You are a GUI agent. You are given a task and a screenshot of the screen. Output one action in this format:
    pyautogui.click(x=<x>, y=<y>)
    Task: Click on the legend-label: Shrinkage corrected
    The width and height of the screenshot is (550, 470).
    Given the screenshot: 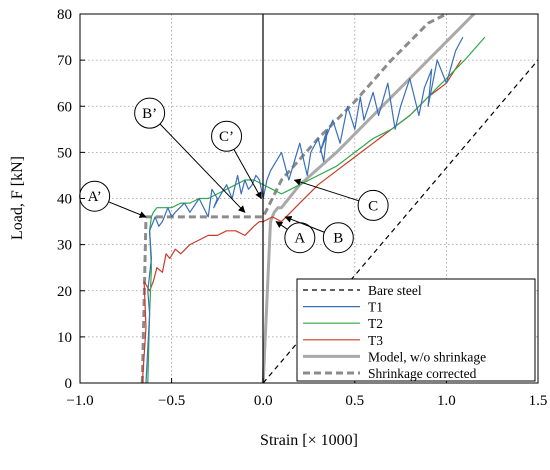 What is the action you would take?
    pyautogui.click(x=422, y=373)
    